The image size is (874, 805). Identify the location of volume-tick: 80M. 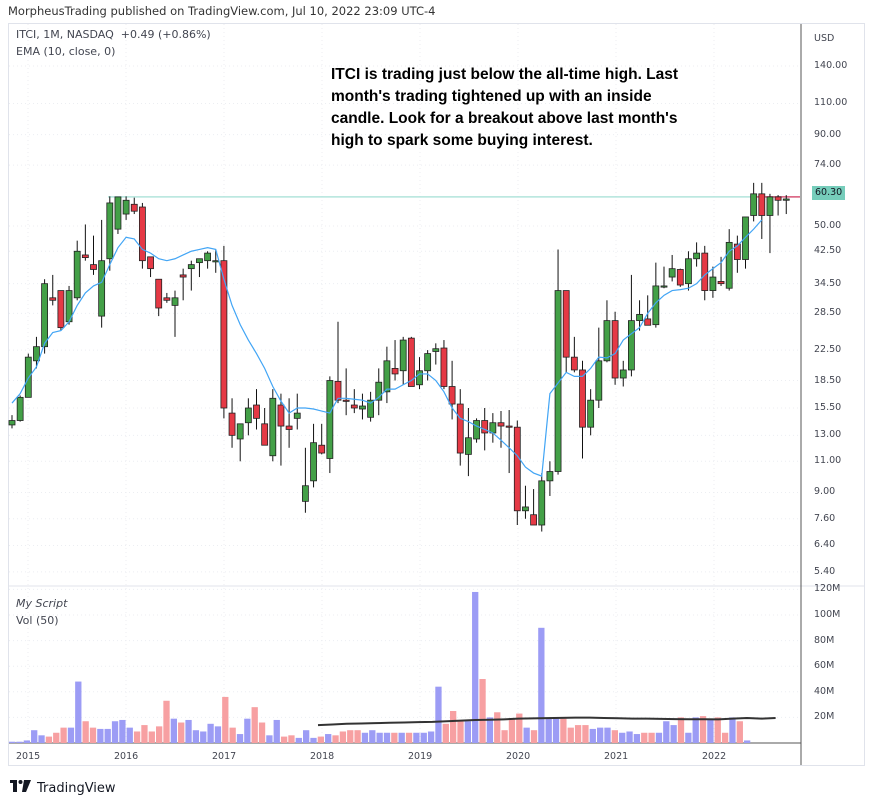
(824, 640).